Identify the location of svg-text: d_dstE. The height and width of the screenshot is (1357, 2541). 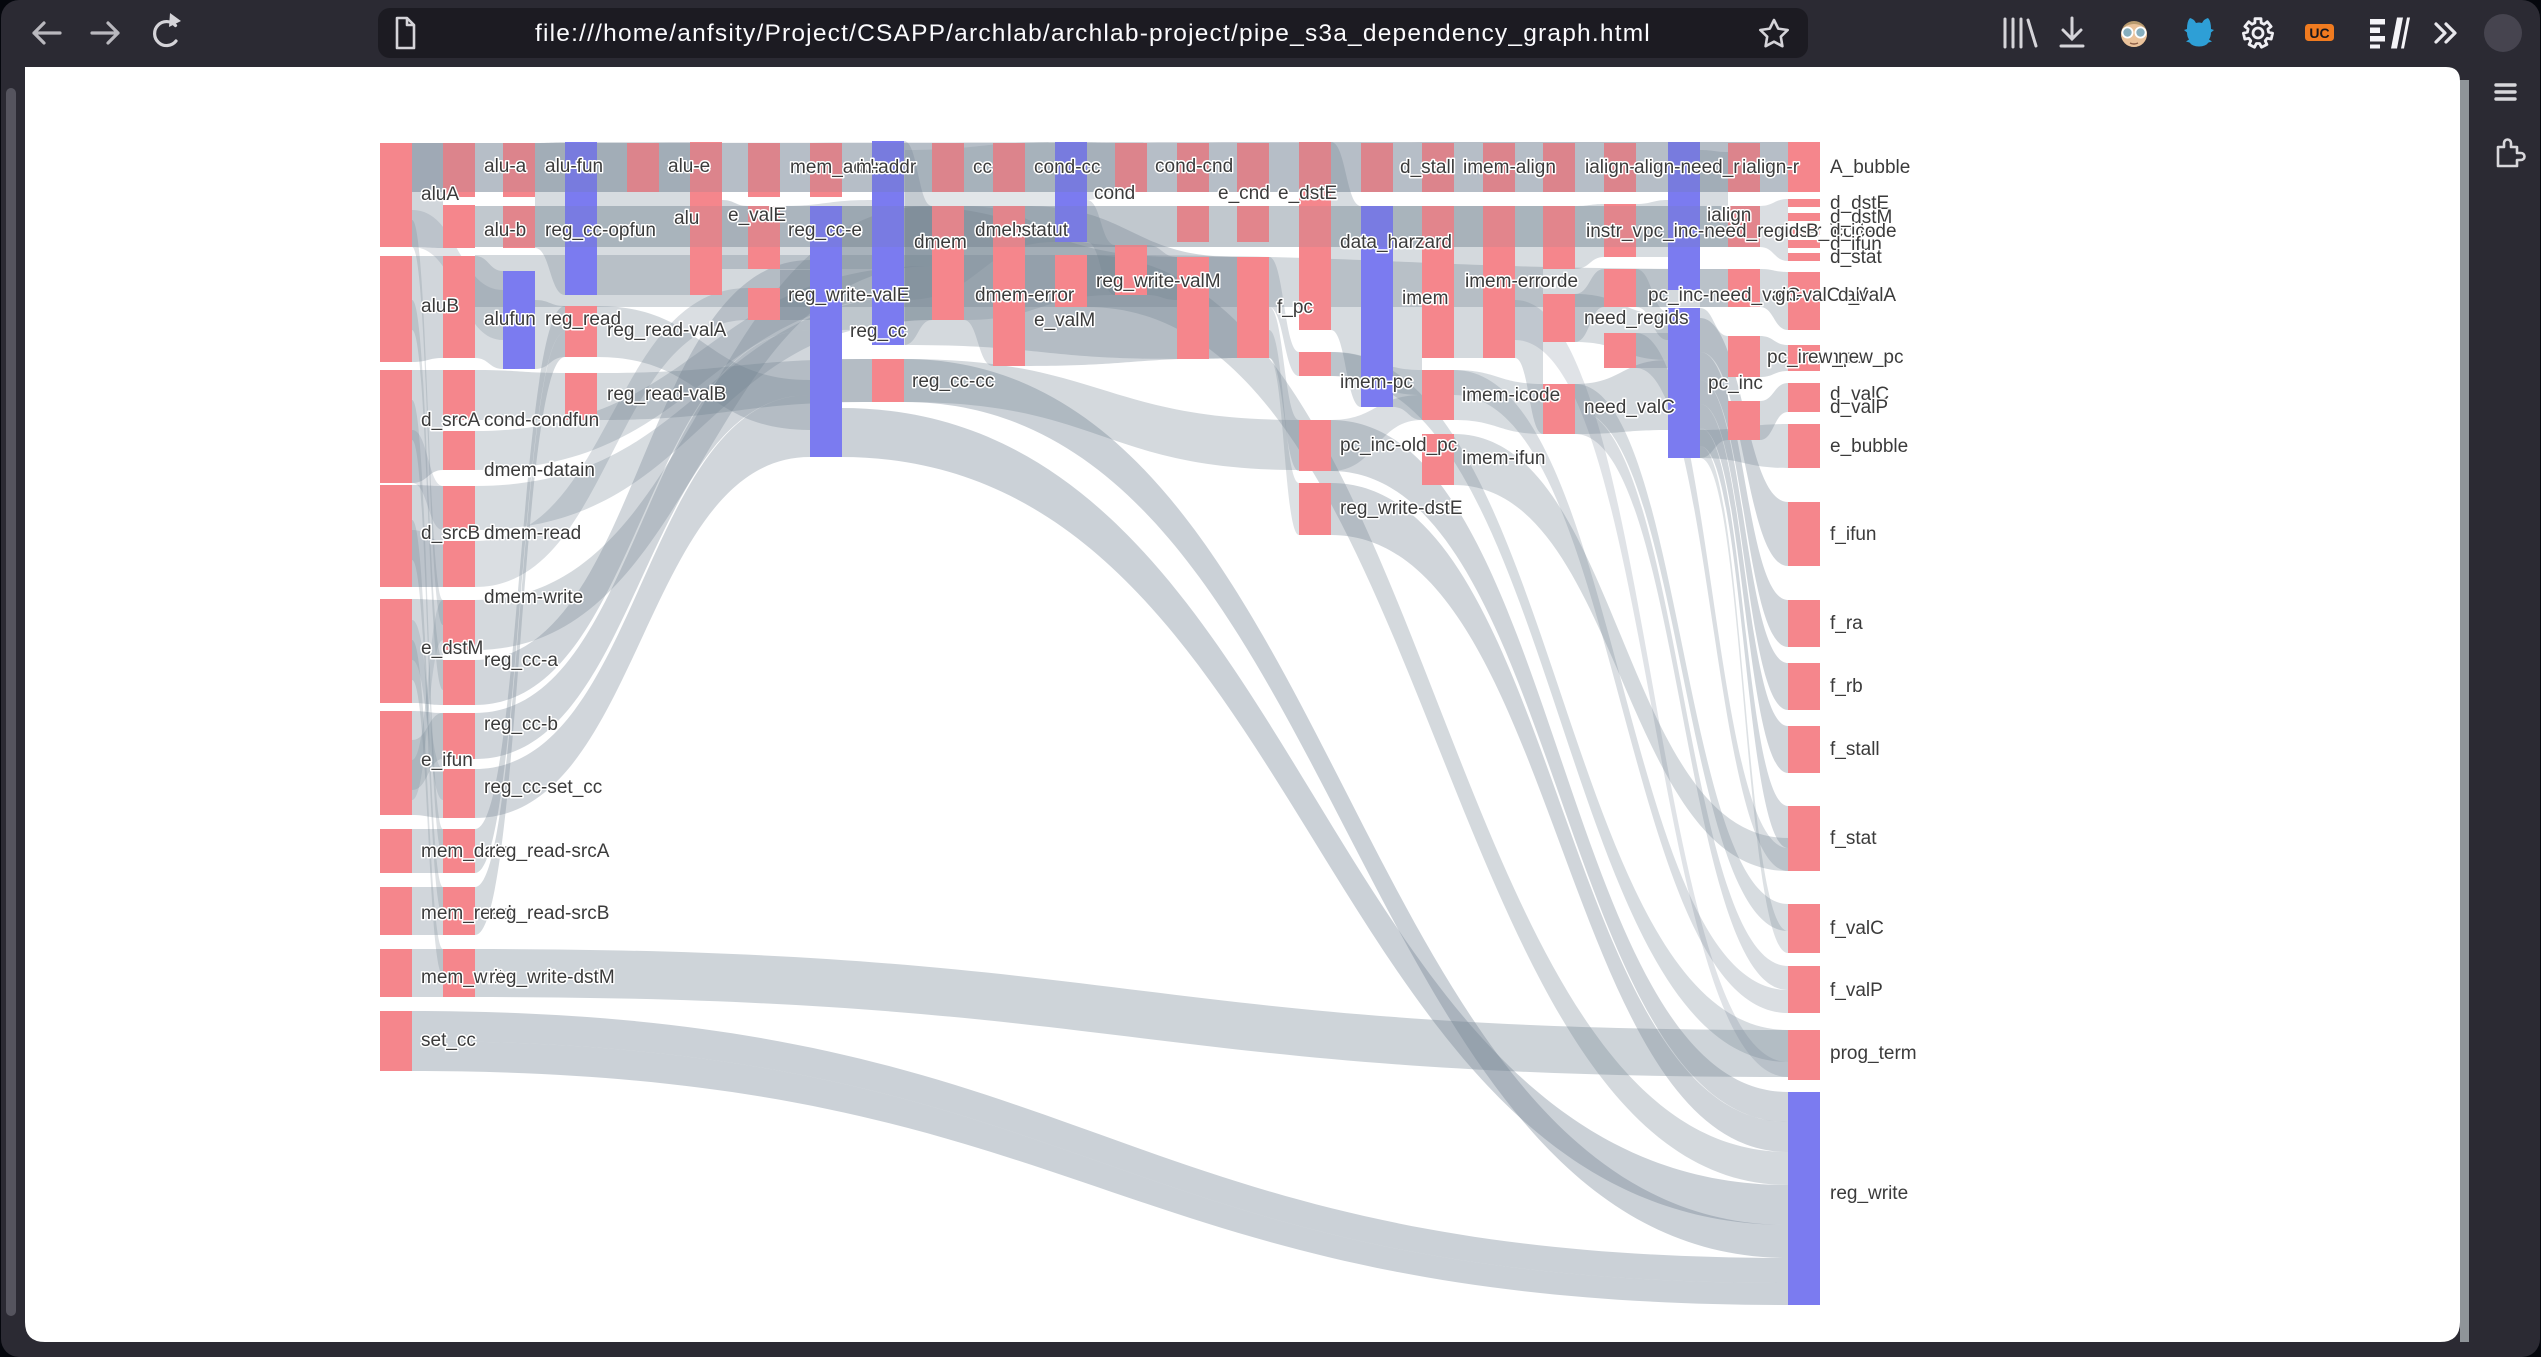
(1859, 203).